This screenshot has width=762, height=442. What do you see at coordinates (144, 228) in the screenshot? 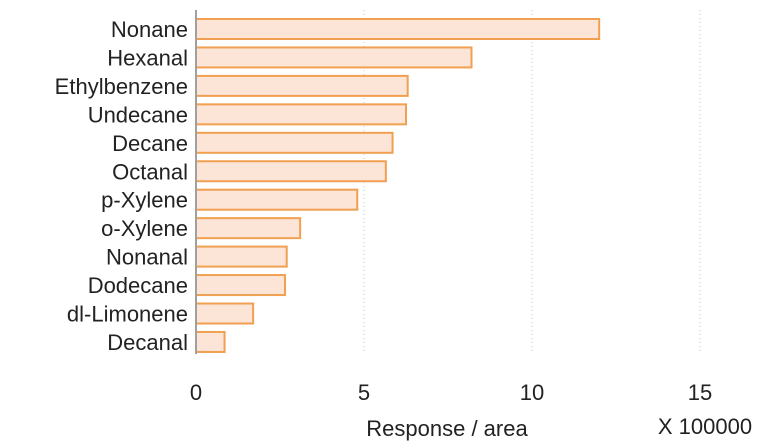
I see `category-label: o-Xylene` at bounding box center [144, 228].